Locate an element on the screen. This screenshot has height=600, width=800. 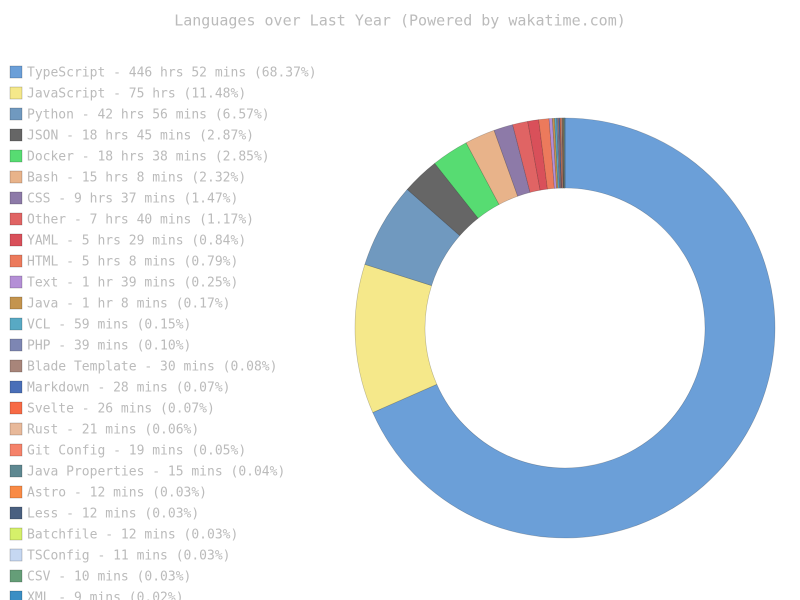
legend-label: Less - 12 mins (0.03%) is located at coordinates (113, 514).